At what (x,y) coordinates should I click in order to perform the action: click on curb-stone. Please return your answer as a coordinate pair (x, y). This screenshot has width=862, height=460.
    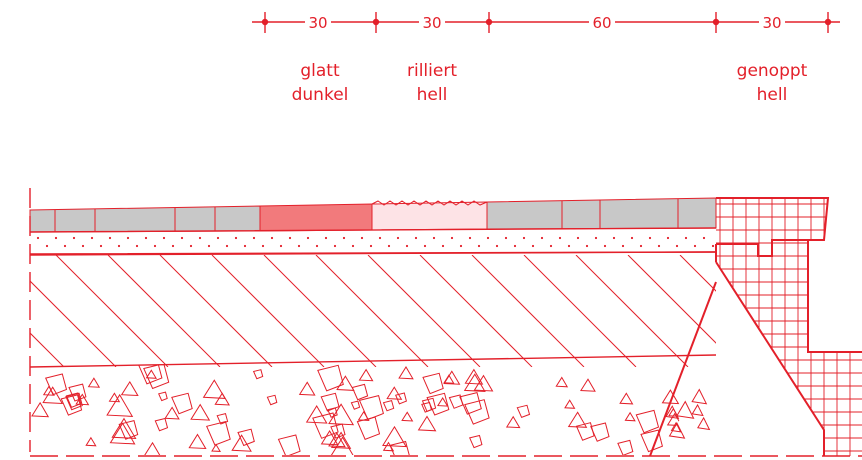
    Looking at the image, I should click on (755, 327).